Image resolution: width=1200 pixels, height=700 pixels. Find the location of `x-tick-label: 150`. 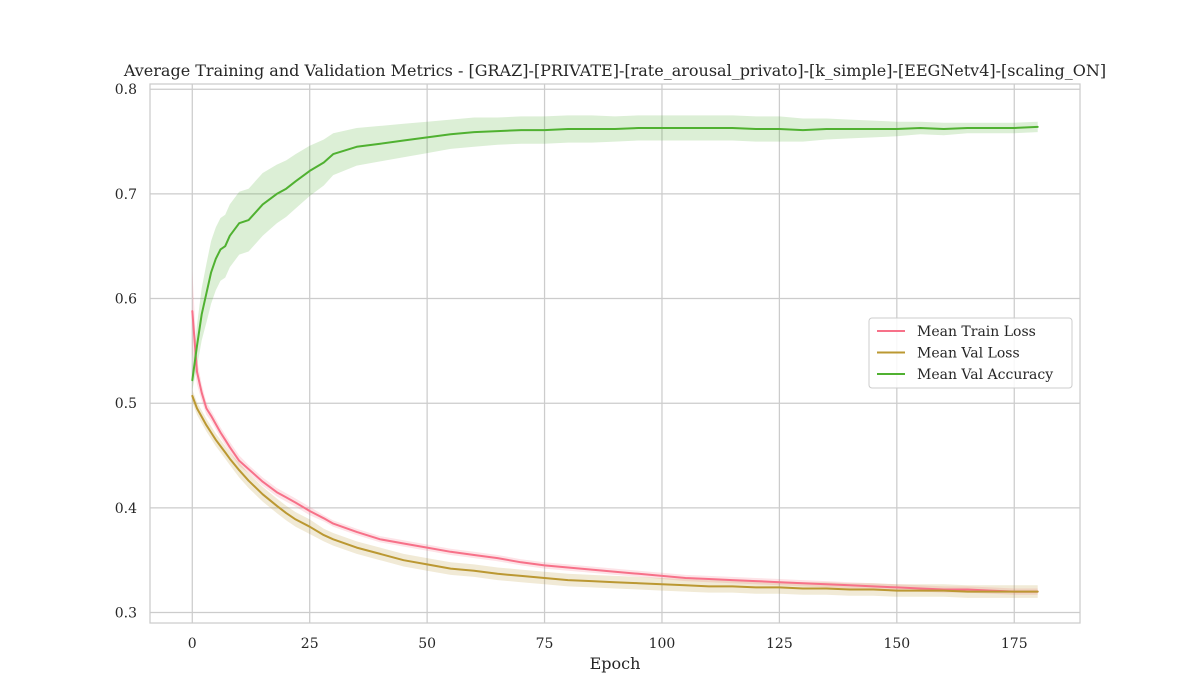

x-tick-label: 150 is located at coordinates (896, 644).